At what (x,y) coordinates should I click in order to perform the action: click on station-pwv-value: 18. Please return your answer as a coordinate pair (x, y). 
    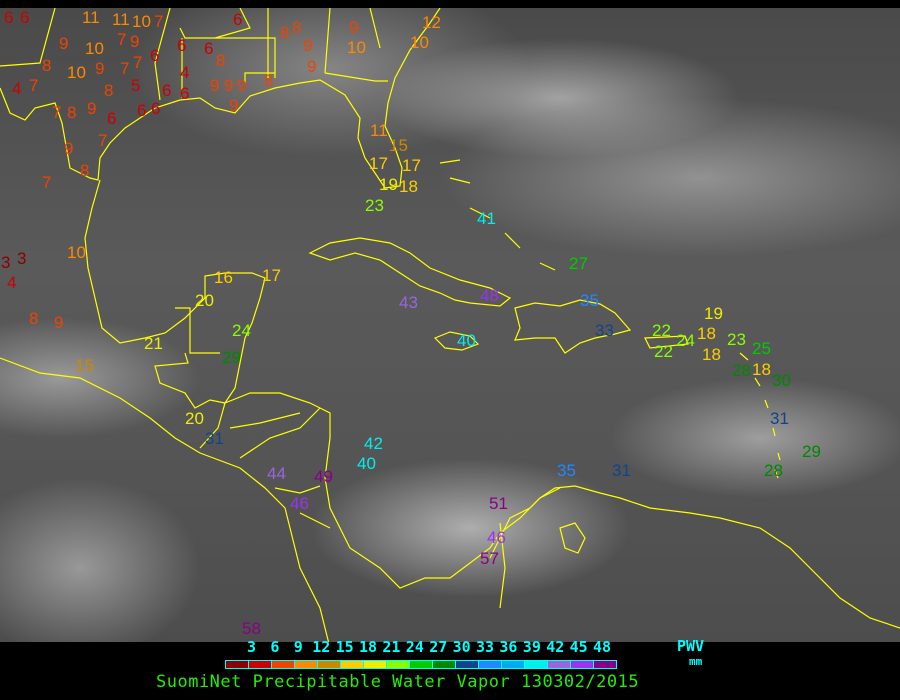
    Looking at the image, I should click on (761, 369).